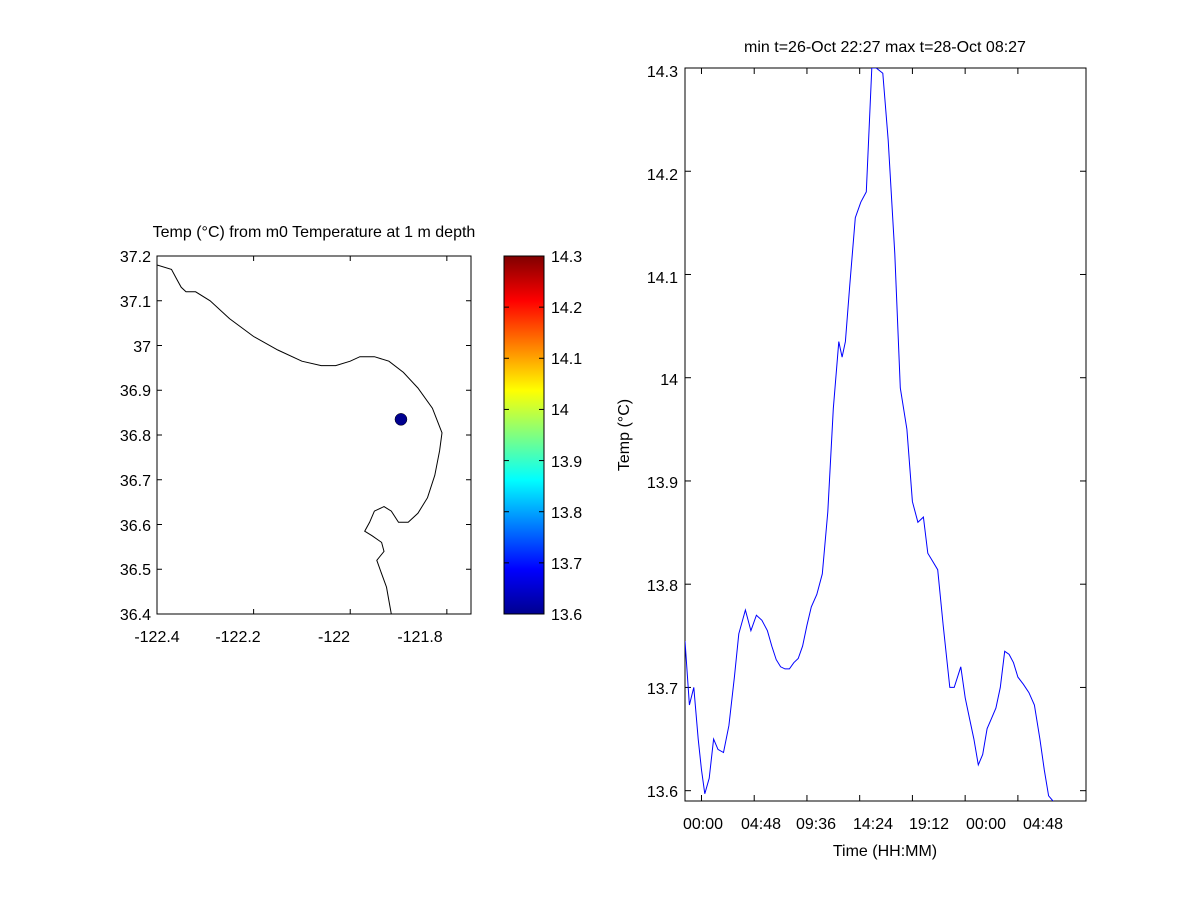 This screenshot has height=900, width=1200. Describe the element at coordinates (662, 278) in the screenshot. I see `timeseries-ytick-label: 14.1` at that location.